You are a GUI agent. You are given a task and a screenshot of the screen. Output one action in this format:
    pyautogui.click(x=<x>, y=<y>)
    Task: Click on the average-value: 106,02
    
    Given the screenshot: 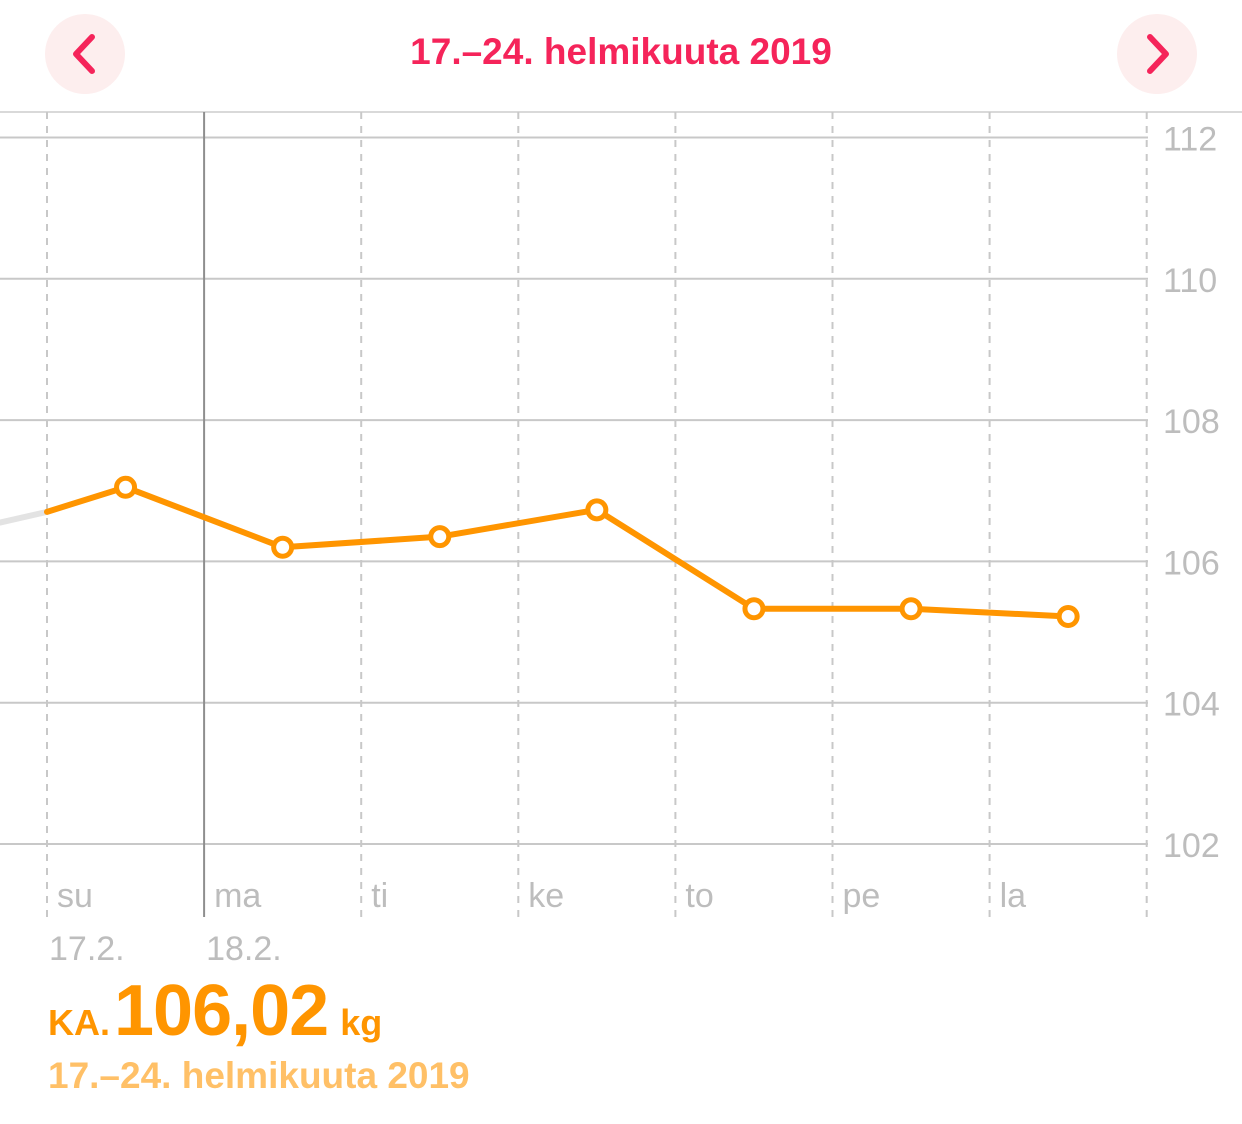 What is the action you would take?
    pyautogui.click(x=221, y=1011)
    